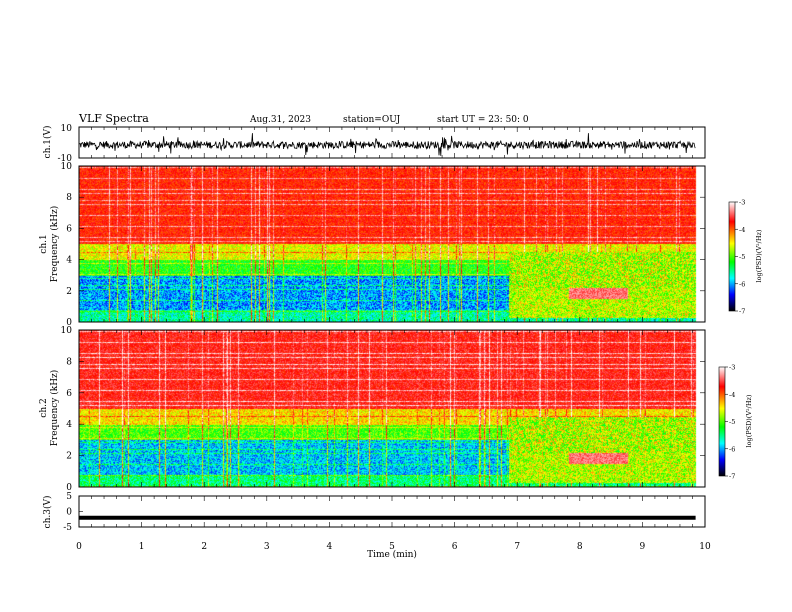 This screenshot has width=792, height=612. I want to click on ch3-signal-ytick-label: -5, so click(67, 528).